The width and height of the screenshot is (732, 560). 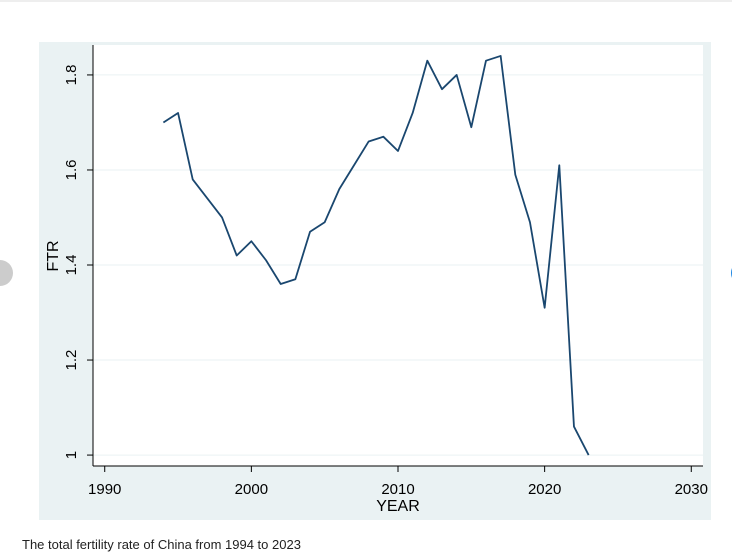 I want to click on y-tick-label: 1.6, so click(x=71, y=170).